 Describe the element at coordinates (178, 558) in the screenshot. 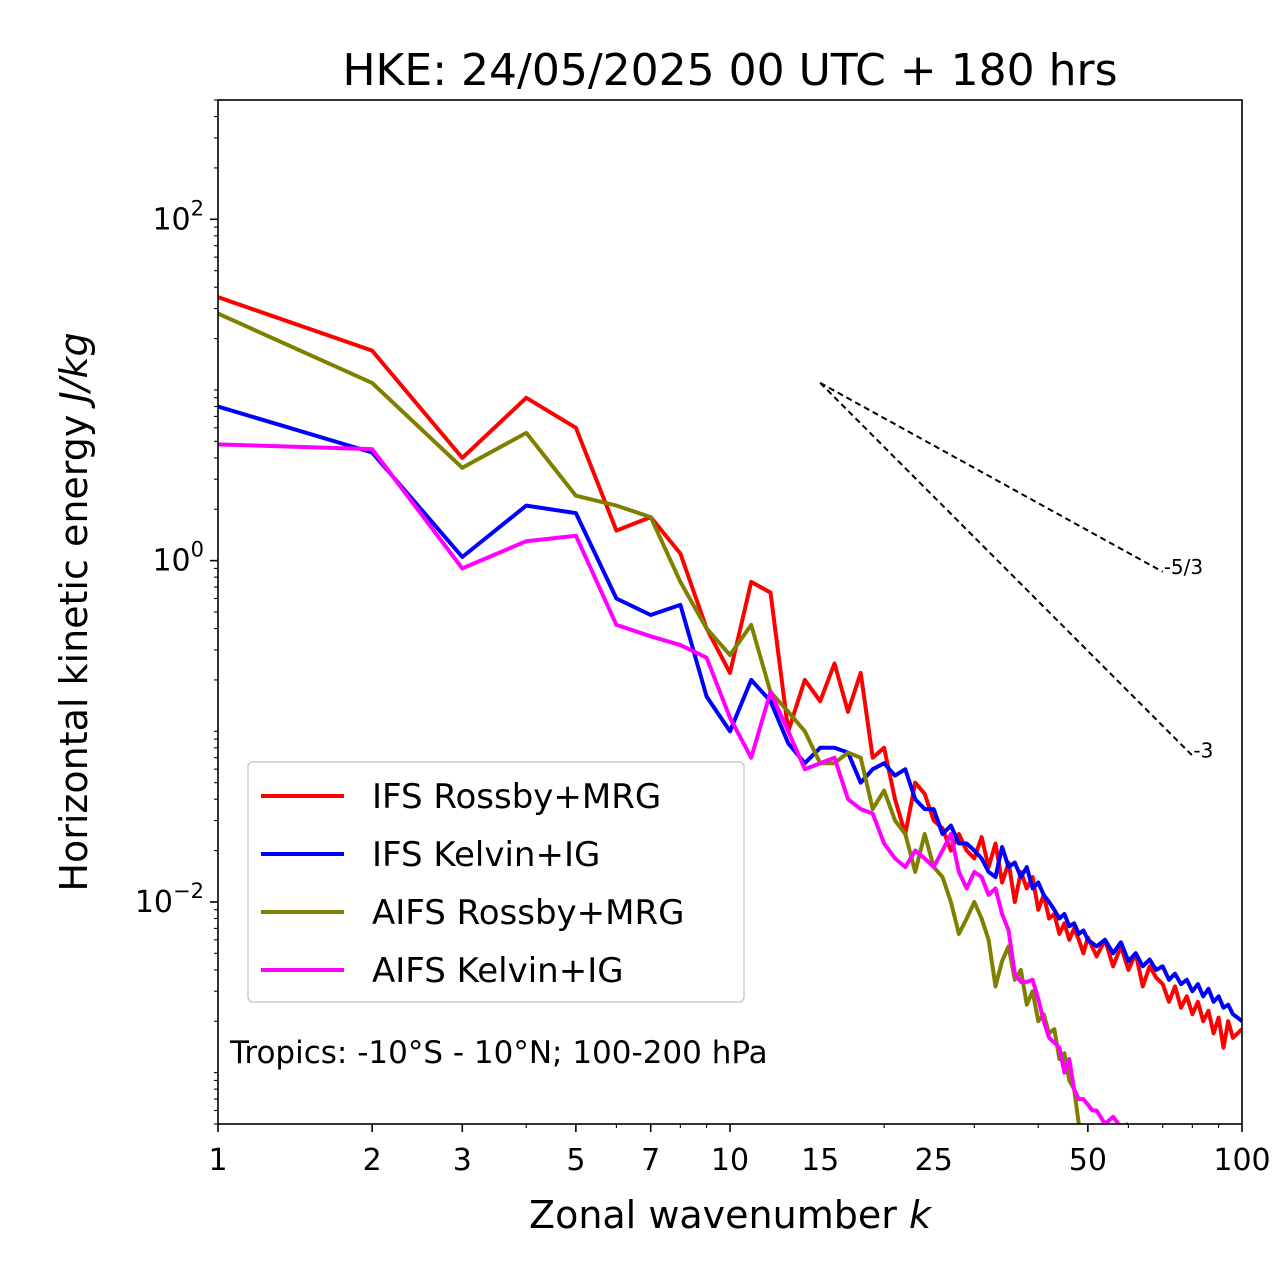

I see `y-tick-label: 10⁰` at that location.